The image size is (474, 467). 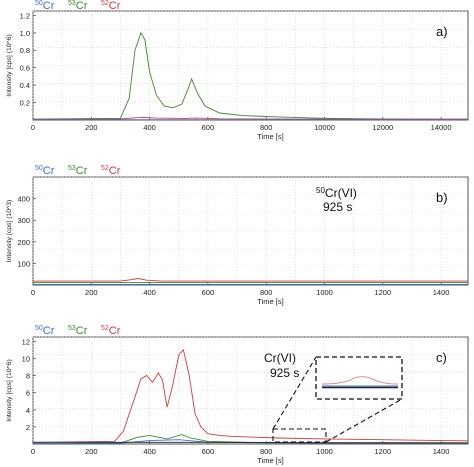 What do you see at coordinates (25, 33) in the screenshot?
I see `y-tick-label: 1.0` at bounding box center [25, 33].